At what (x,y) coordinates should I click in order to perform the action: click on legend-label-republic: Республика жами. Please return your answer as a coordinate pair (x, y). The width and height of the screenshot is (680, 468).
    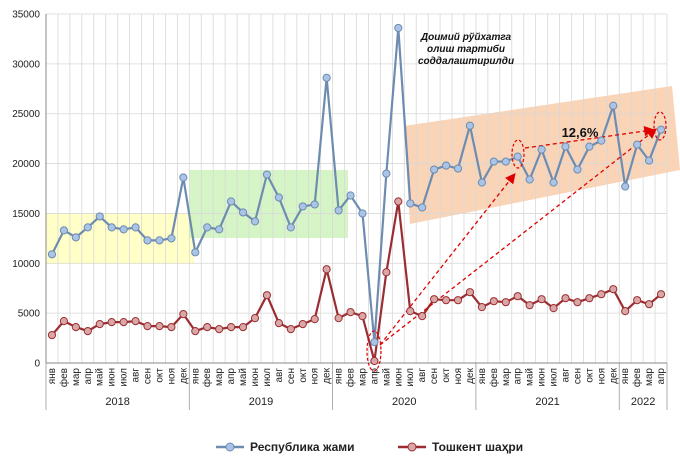
    Looking at the image, I should click on (302, 447).